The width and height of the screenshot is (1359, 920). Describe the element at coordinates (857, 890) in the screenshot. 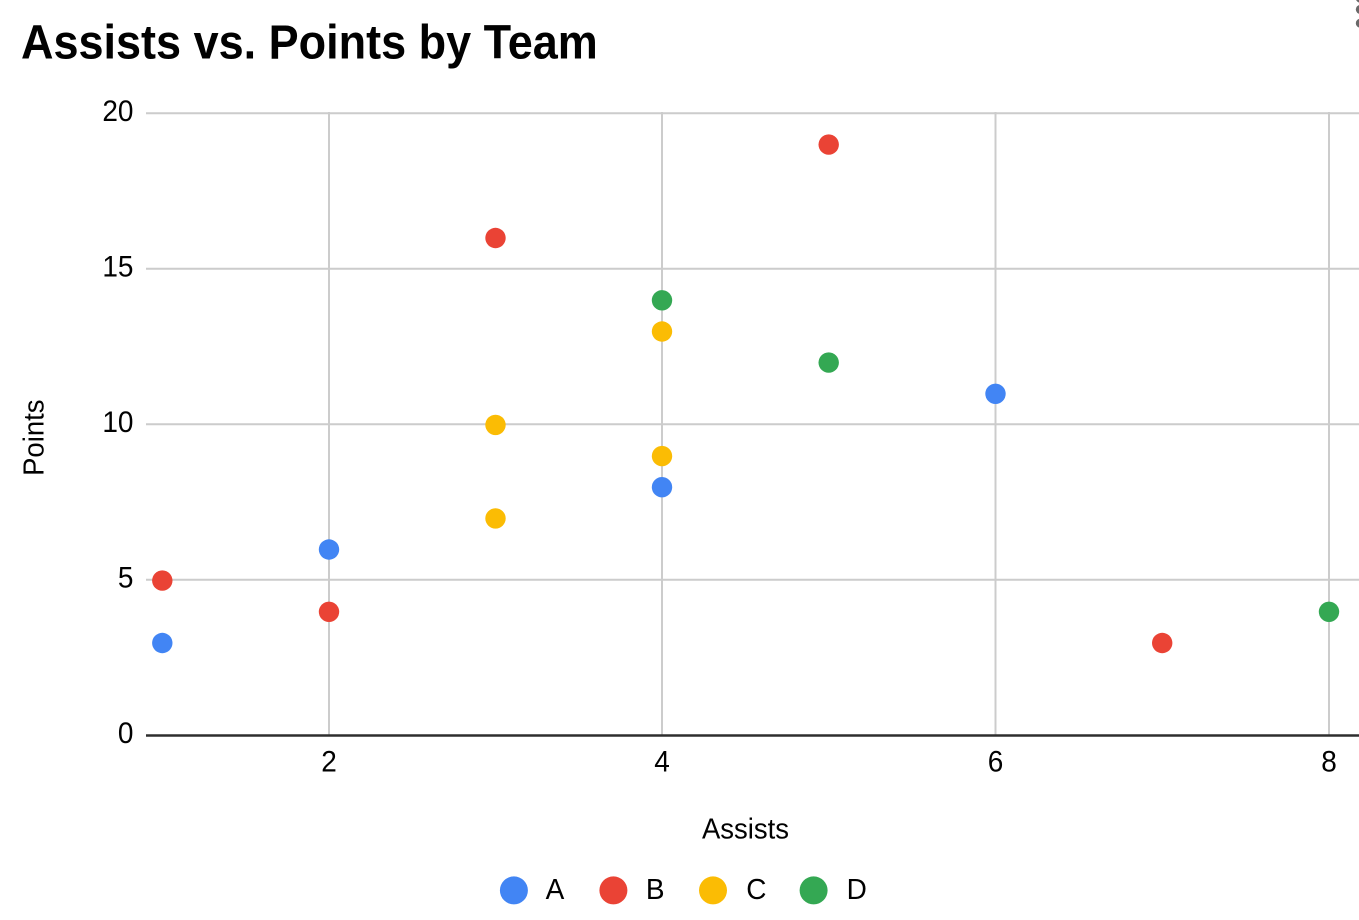

I see `svg-text: D` at that location.